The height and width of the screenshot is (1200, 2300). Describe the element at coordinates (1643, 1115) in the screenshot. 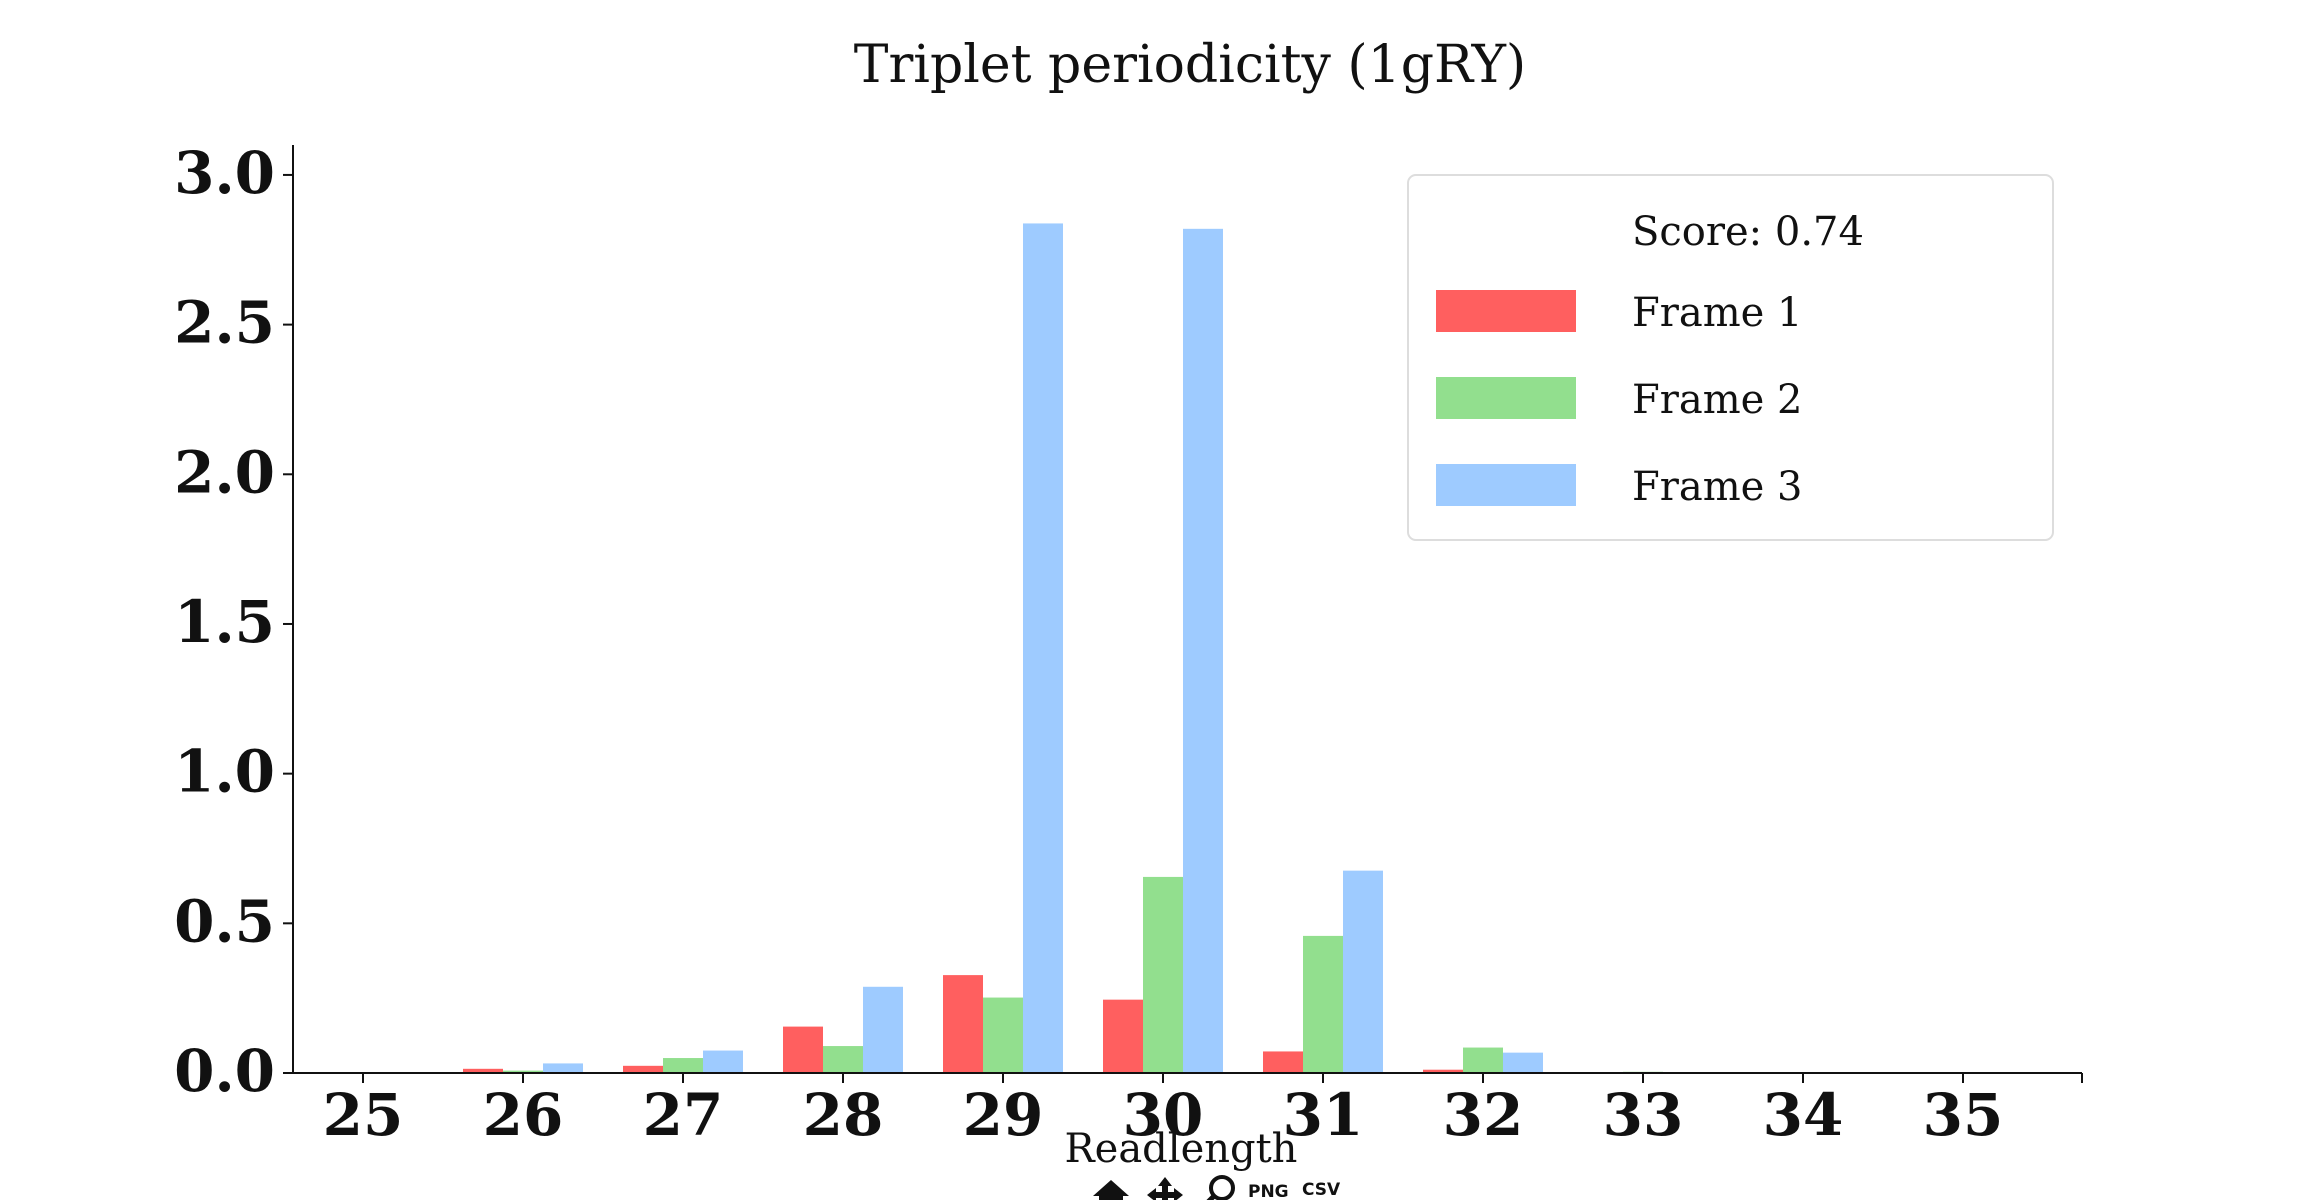

I see `x-tick-label: 33` at that location.